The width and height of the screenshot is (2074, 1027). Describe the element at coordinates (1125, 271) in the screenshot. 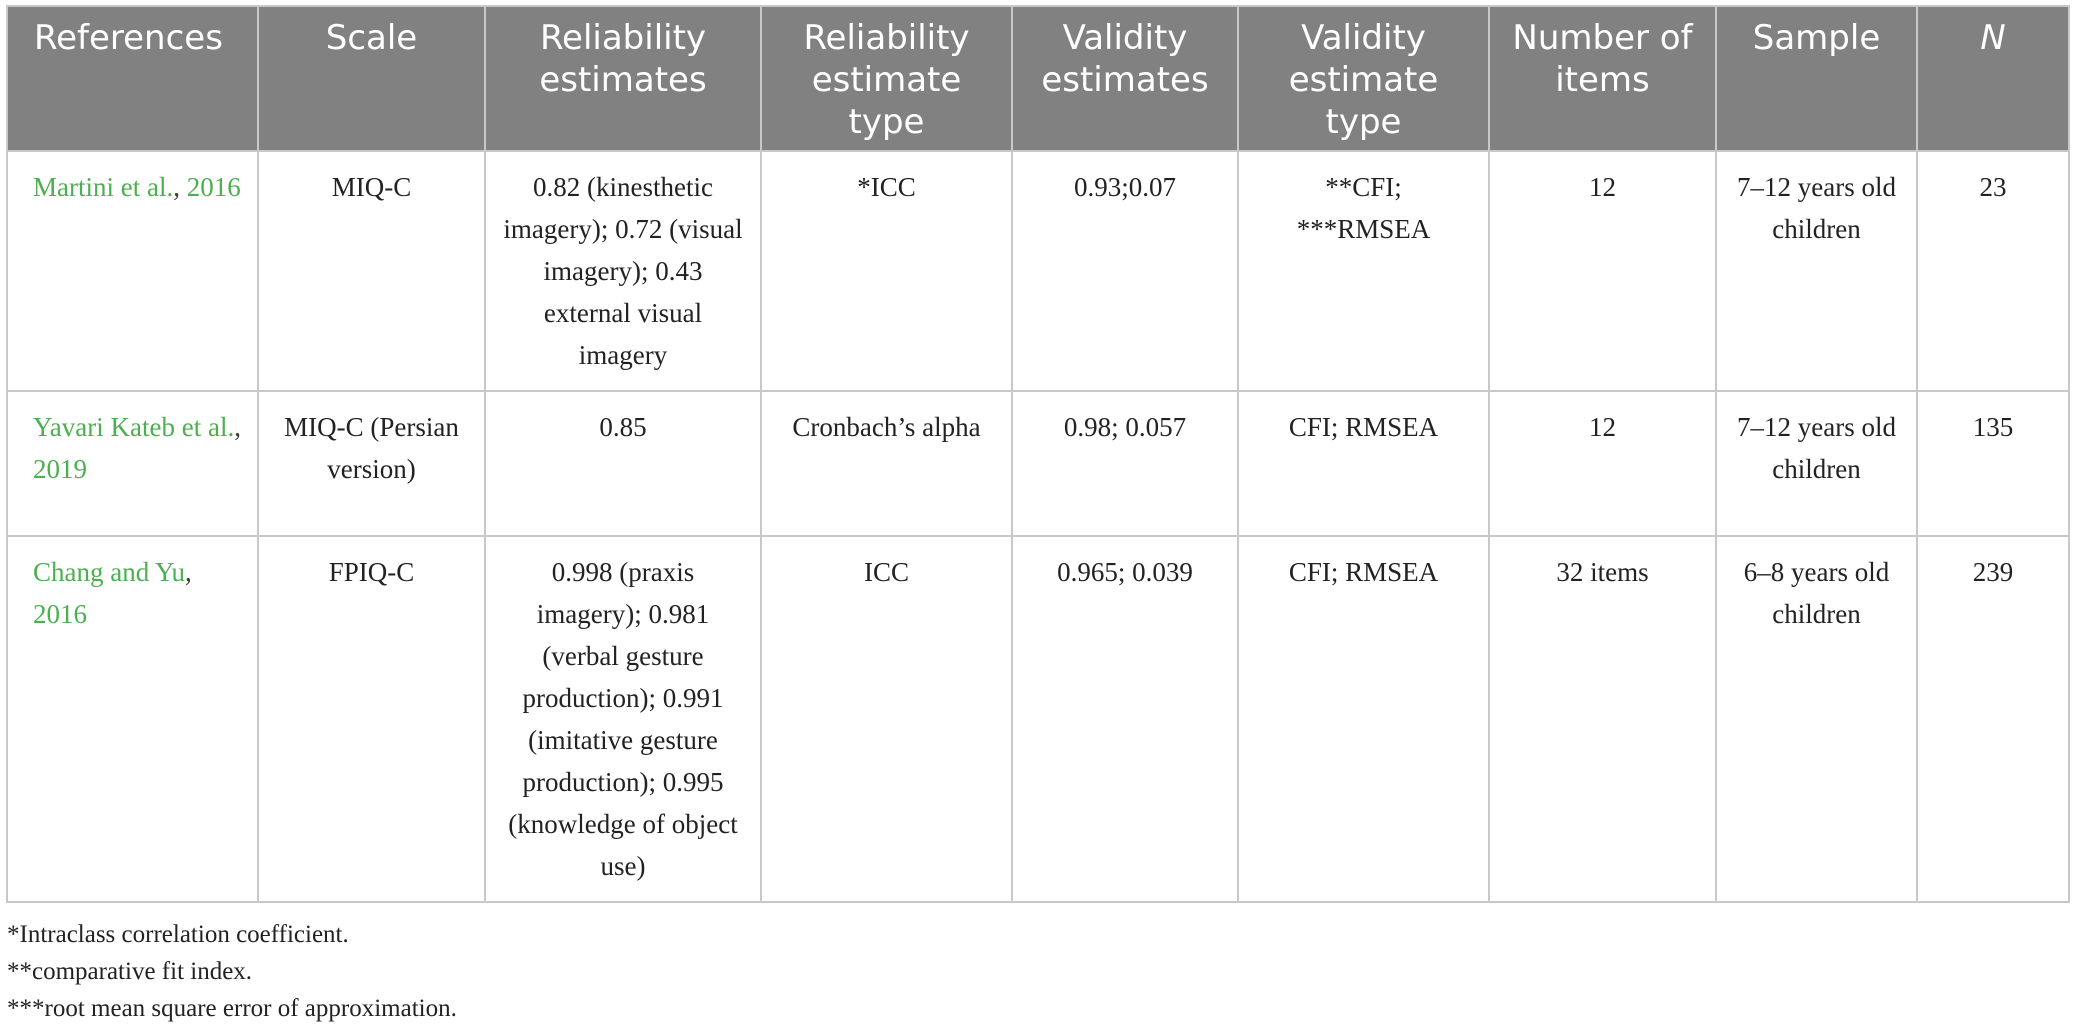

I see `validity-estimates-cell: 0.93;0.07` at that location.